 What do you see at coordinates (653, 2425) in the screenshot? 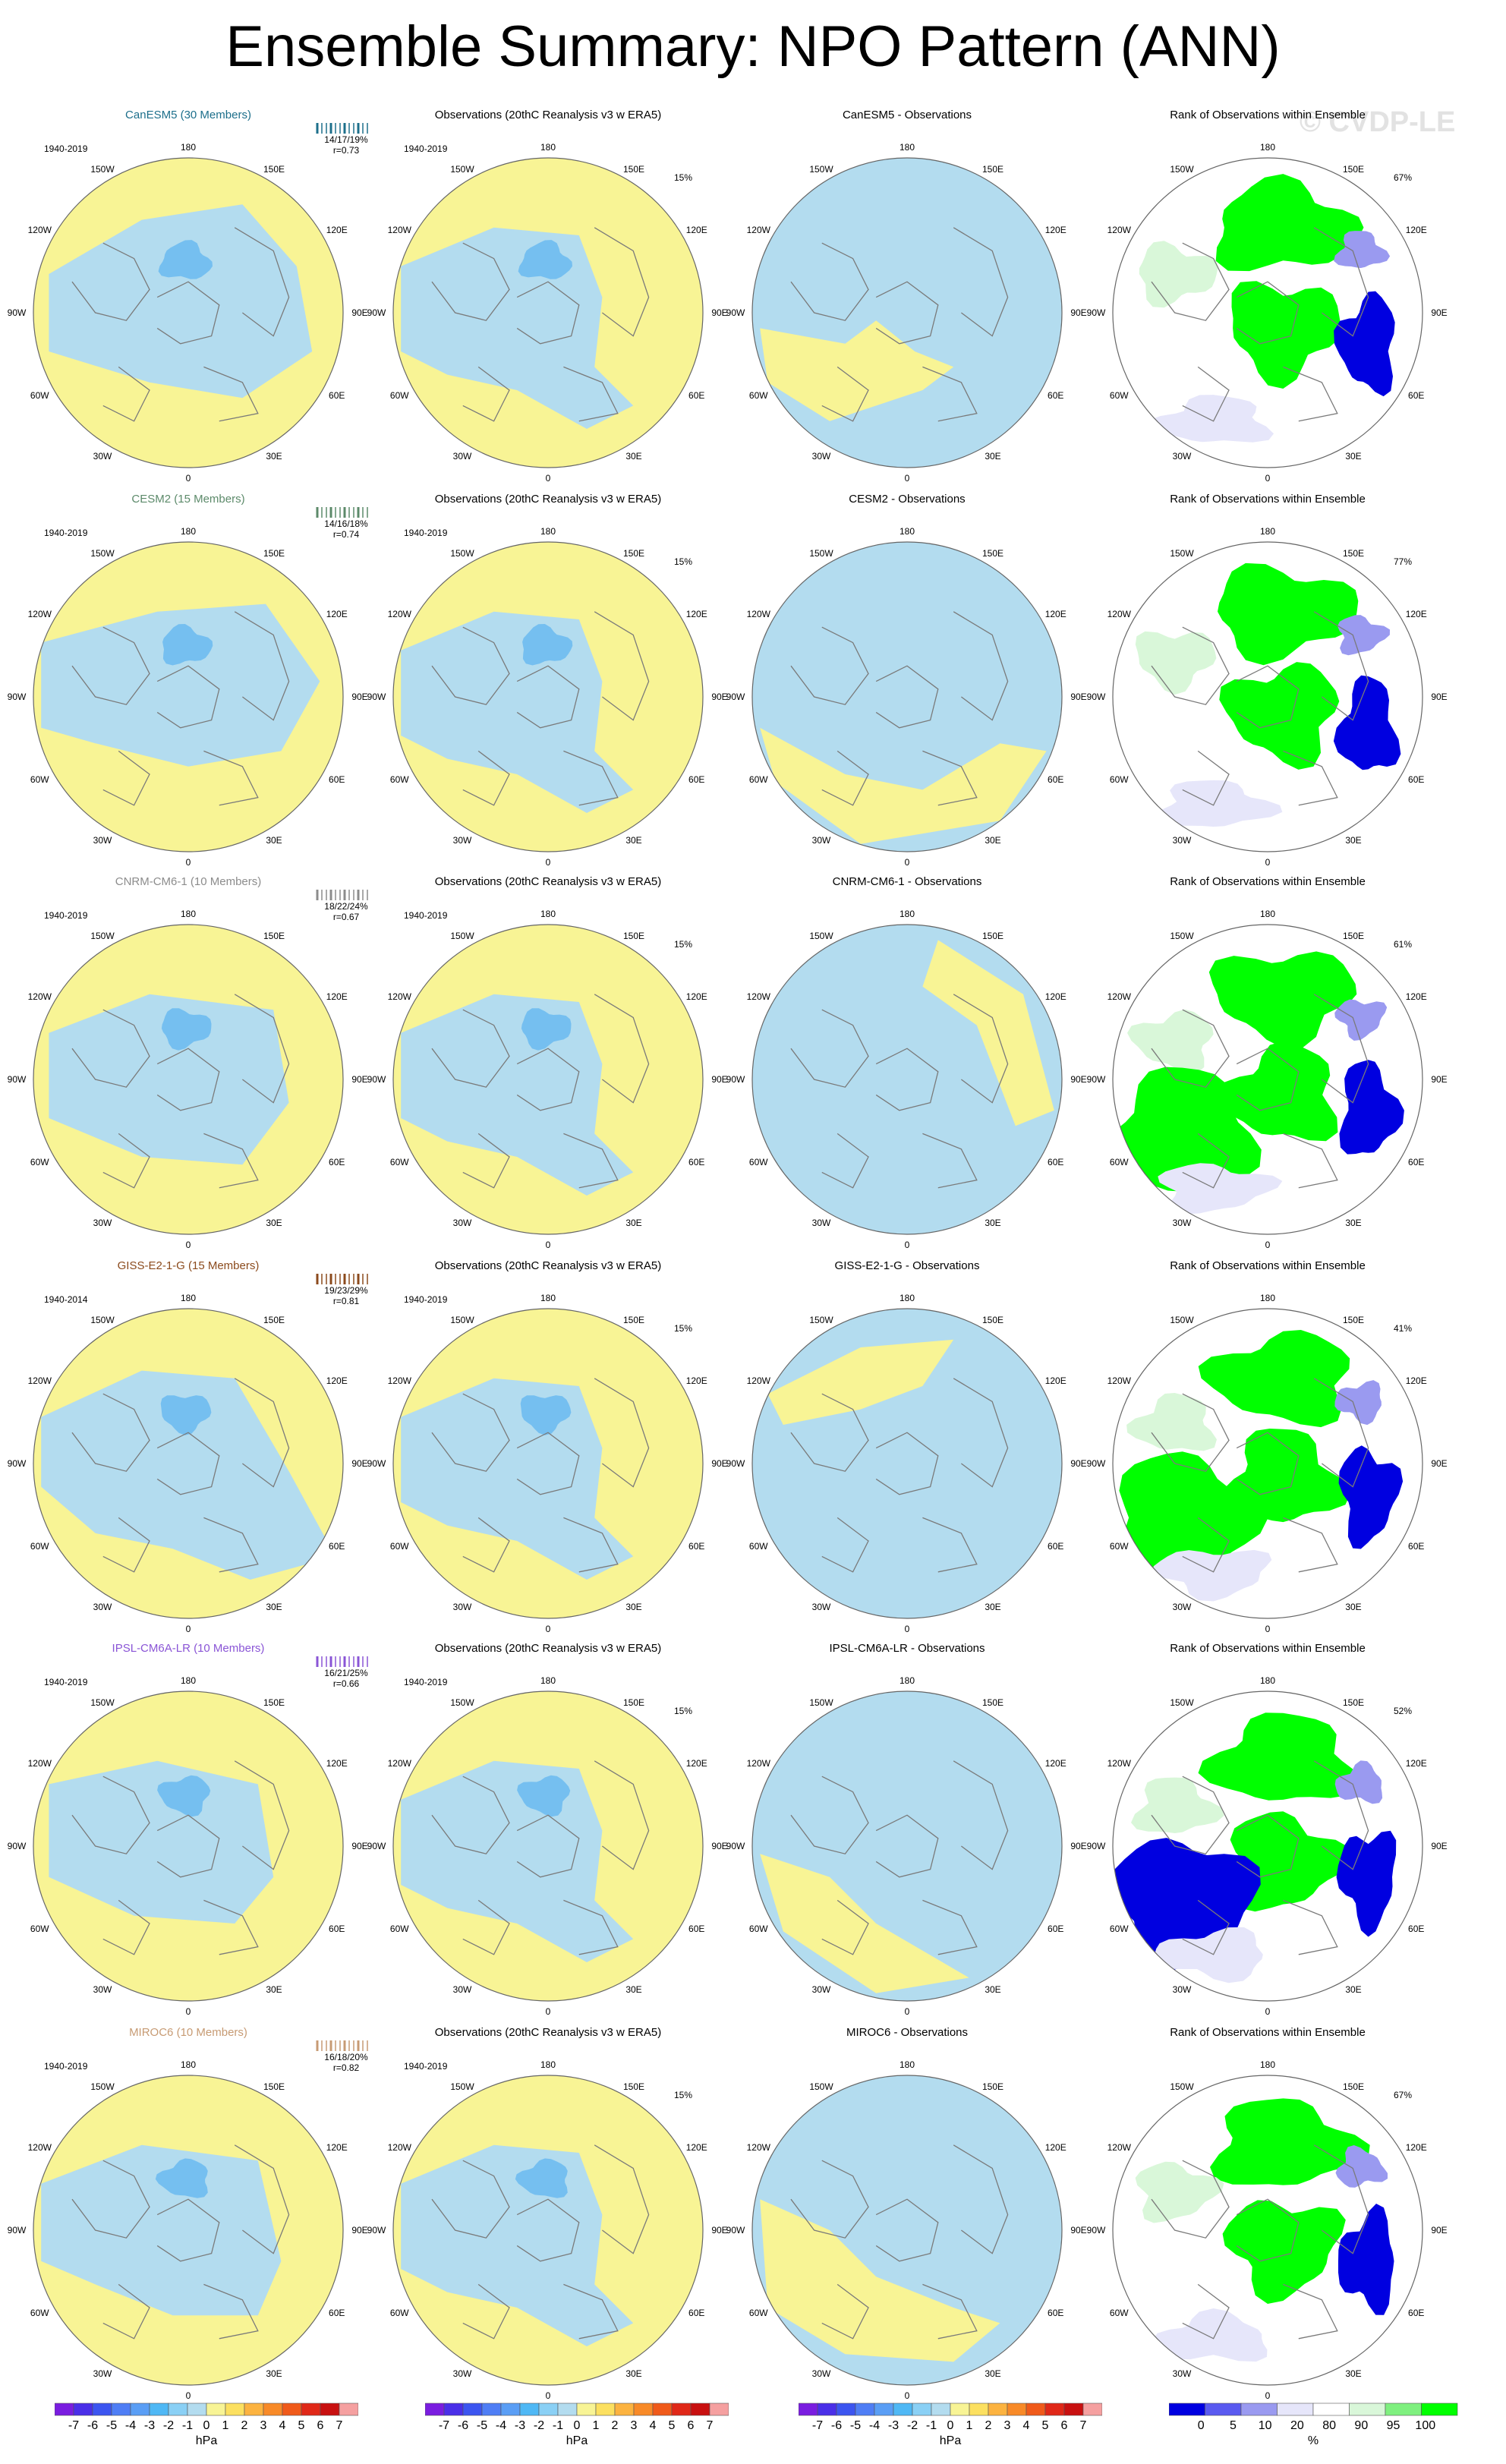
I see `colorbar-tick-label: 4` at bounding box center [653, 2425].